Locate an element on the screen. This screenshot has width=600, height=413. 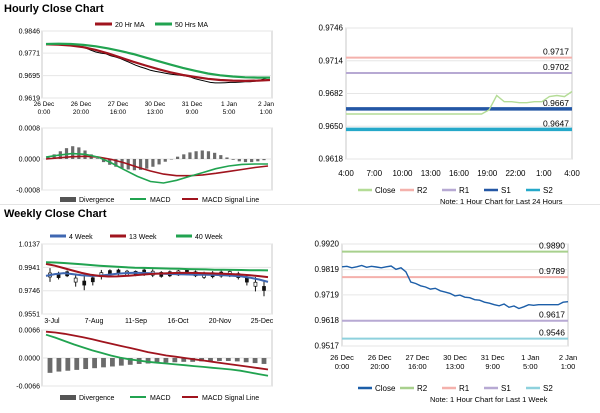
x-tick-label: 7-Aug is located at coordinates (94, 321).